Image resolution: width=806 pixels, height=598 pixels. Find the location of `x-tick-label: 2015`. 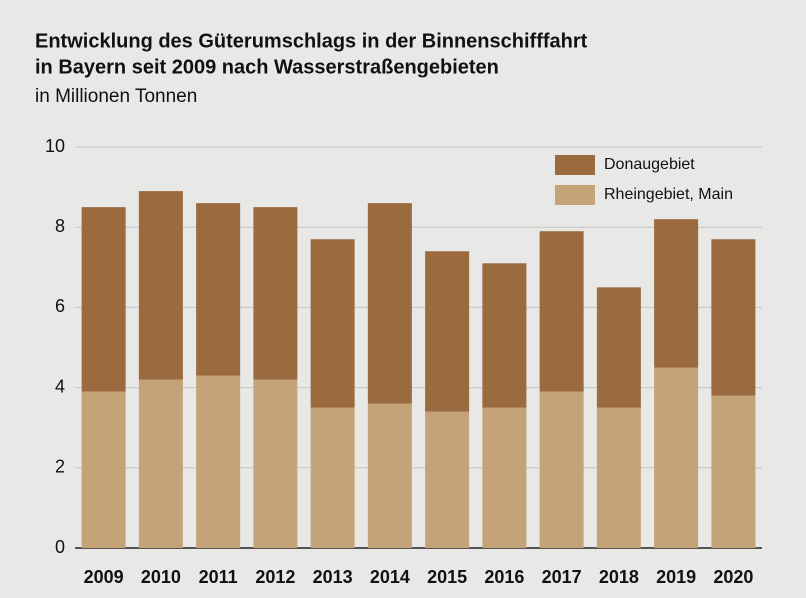

x-tick-label: 2015 is located at coordinates (447, 577).